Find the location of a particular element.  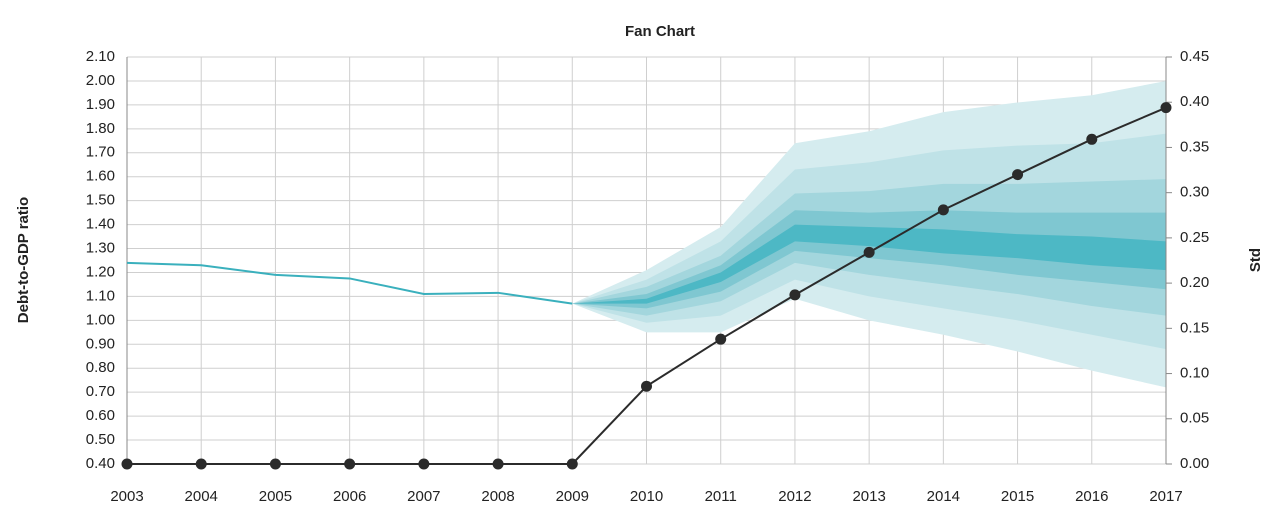

y2-tick-label: 0.05 is located at coordinates (1194, 418).